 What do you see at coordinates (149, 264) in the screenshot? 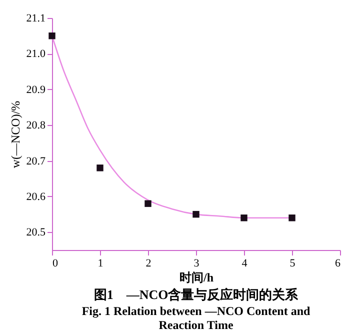
I see `x-tick-label: 2` at bounding box center [149, 264].